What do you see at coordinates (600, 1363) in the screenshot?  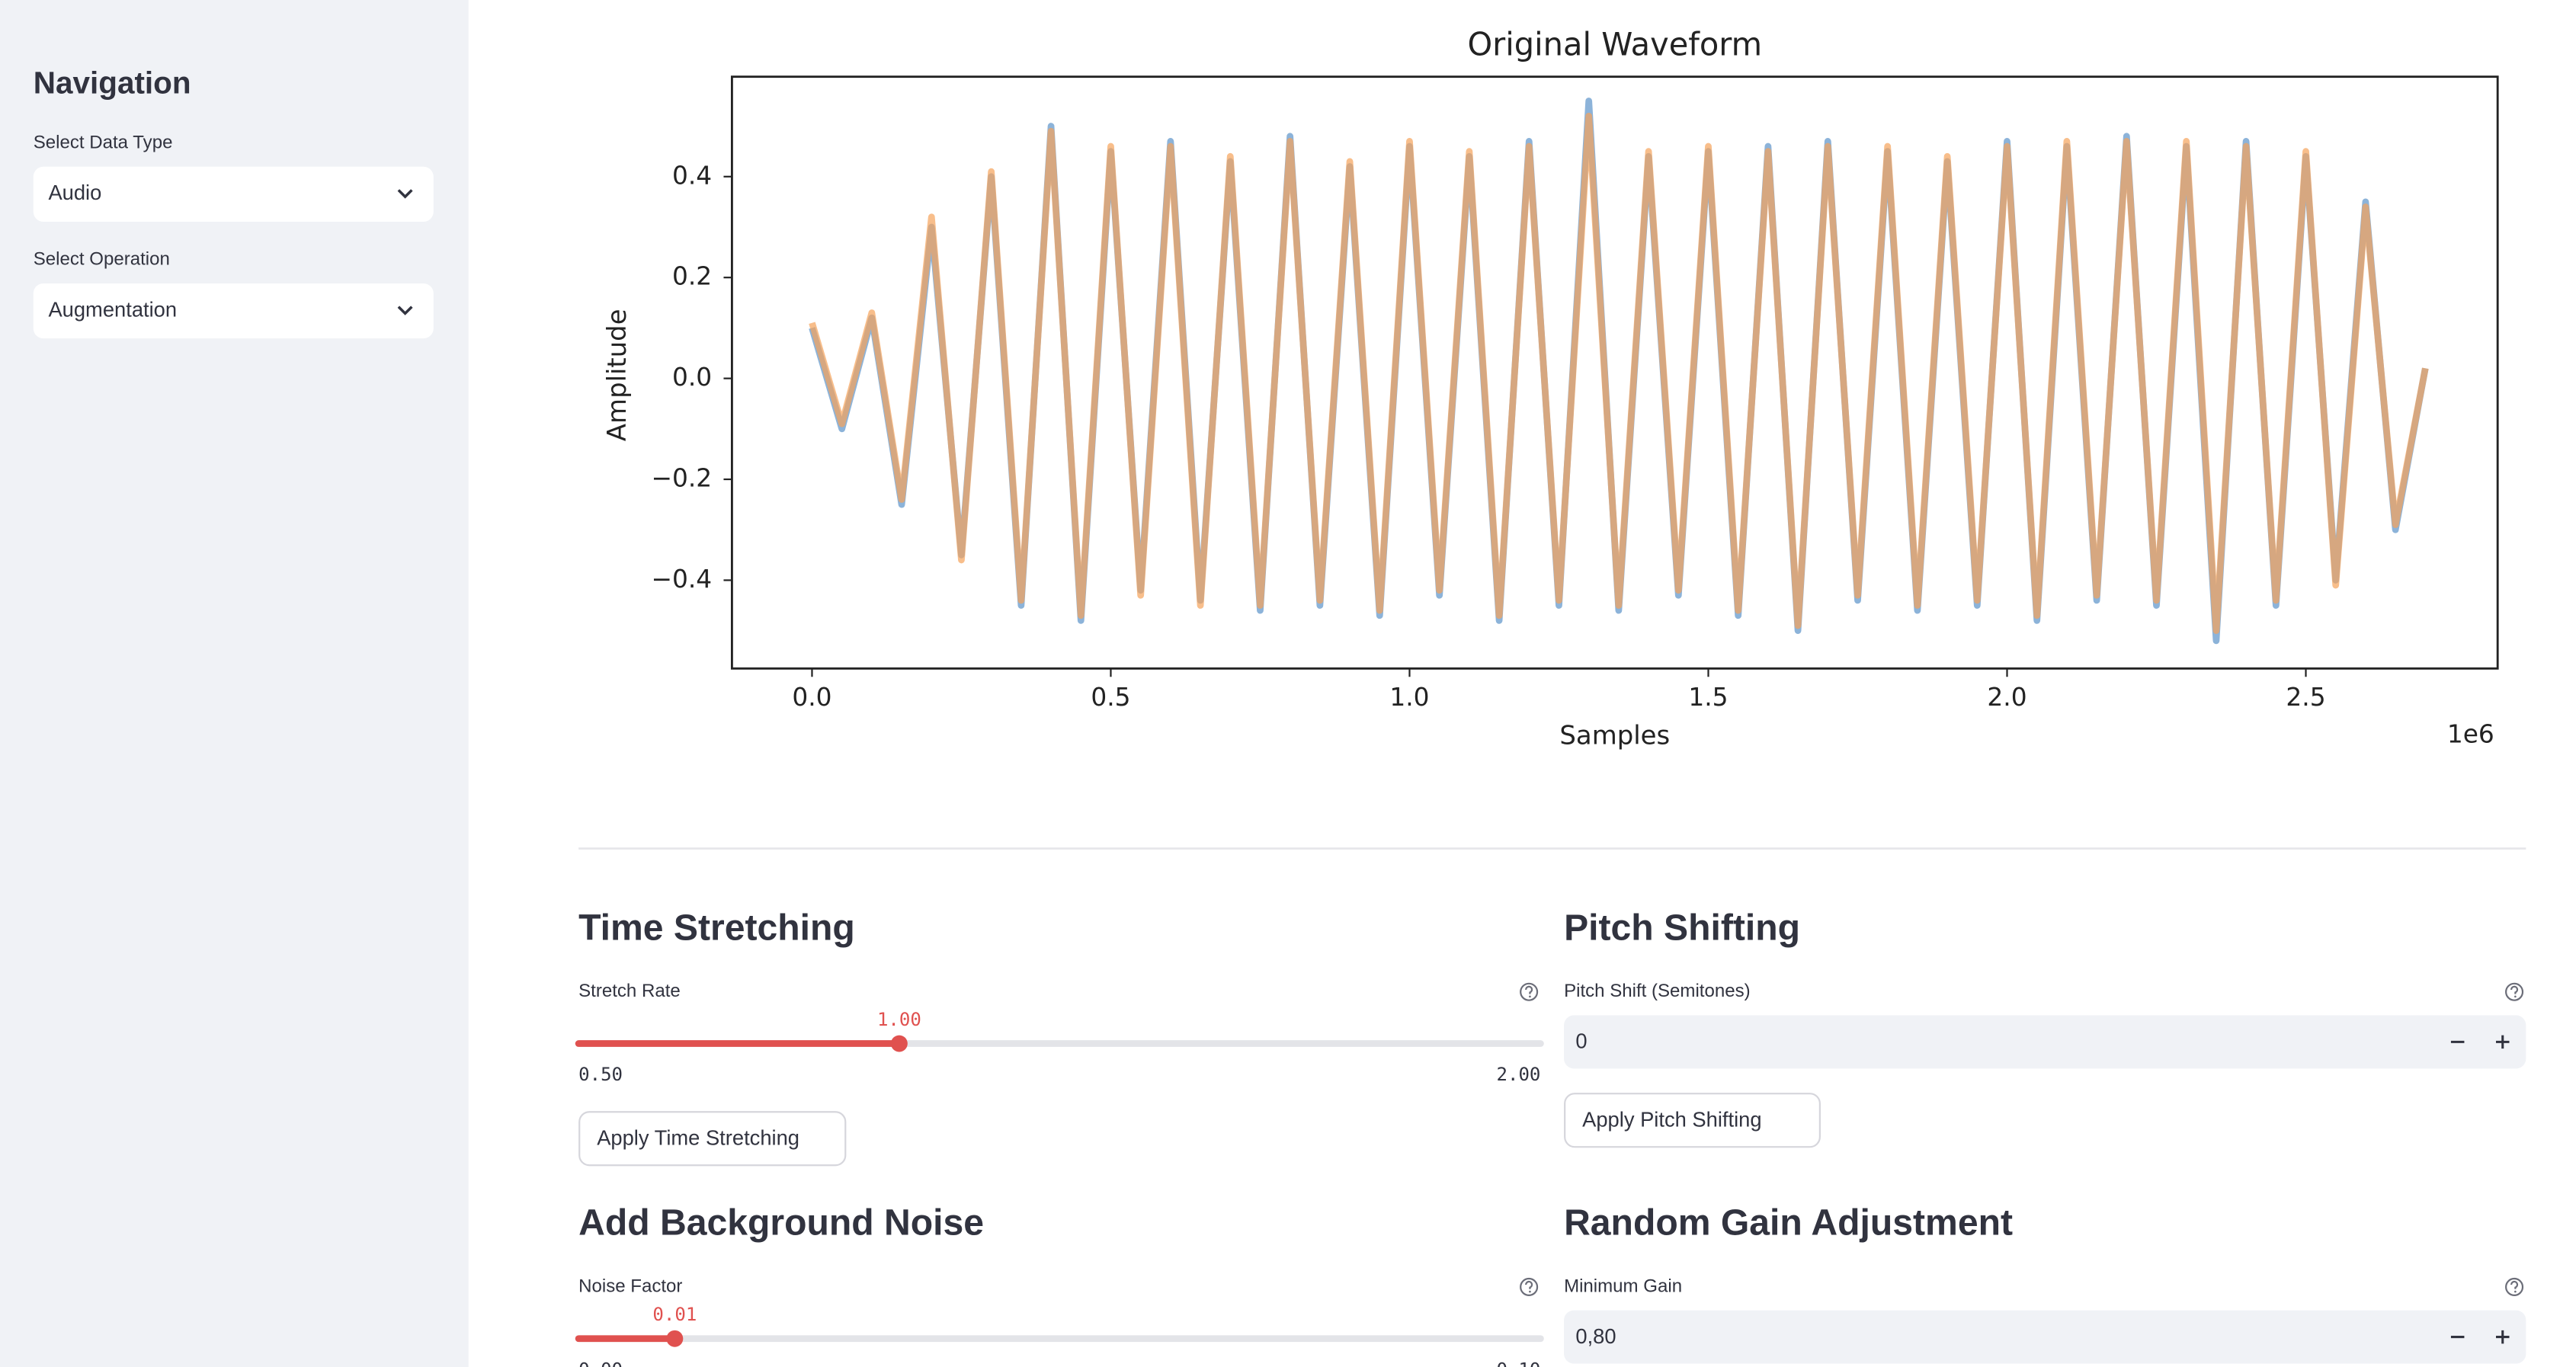 I see `slider-min: 0.00` at bounding box center [600, 1363].